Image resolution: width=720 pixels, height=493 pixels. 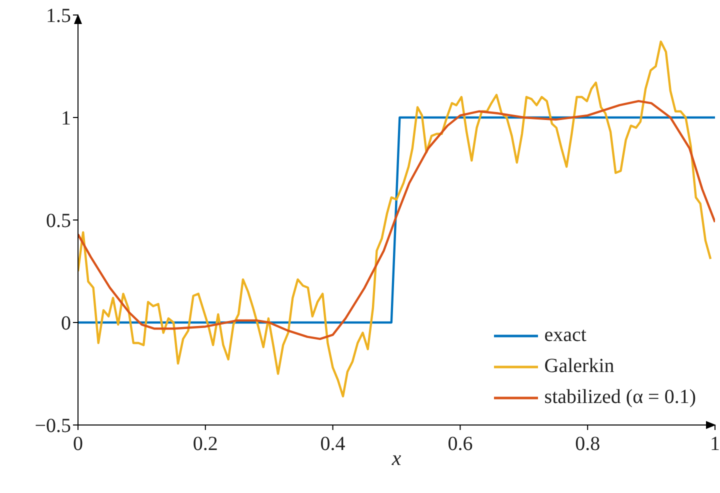 What do you see at coordinates (205, 444) in the screenshot?
I see `x-tick-label: 0.2` at bounding box center [205, 444].